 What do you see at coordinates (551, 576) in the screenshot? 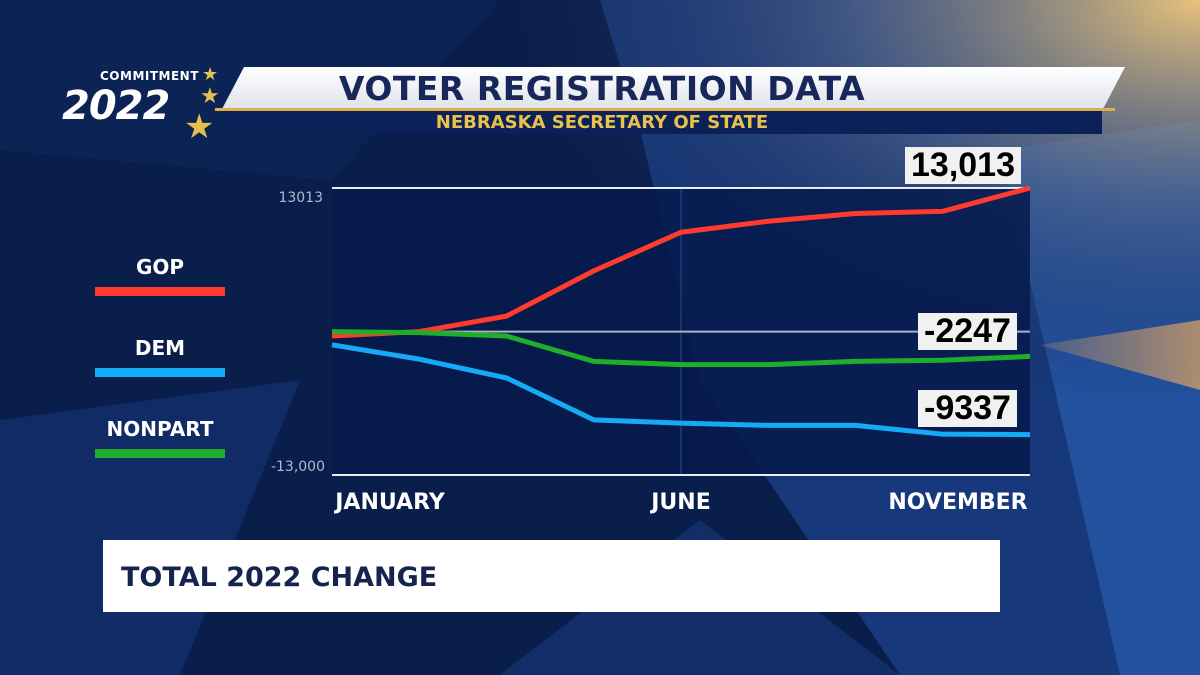
I see `footer-box: TOTAL 2022 CHANGE` at bounding box center [551, 576].